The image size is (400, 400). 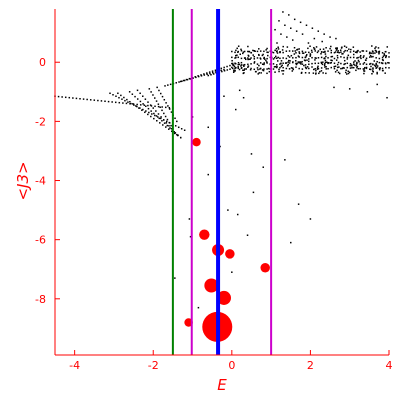 What do you see at coordinates (40, 299) in the screenshot?
I see `y-tick-label: -8` at bounding box center [40, 299].